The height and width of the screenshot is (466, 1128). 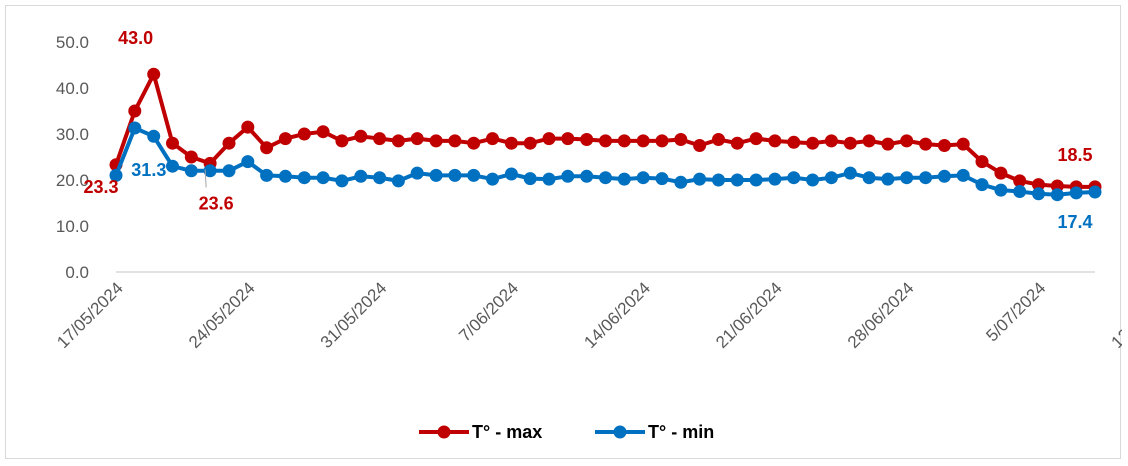 I want to click on data-label: 43.0, so click(x=135, y=38).